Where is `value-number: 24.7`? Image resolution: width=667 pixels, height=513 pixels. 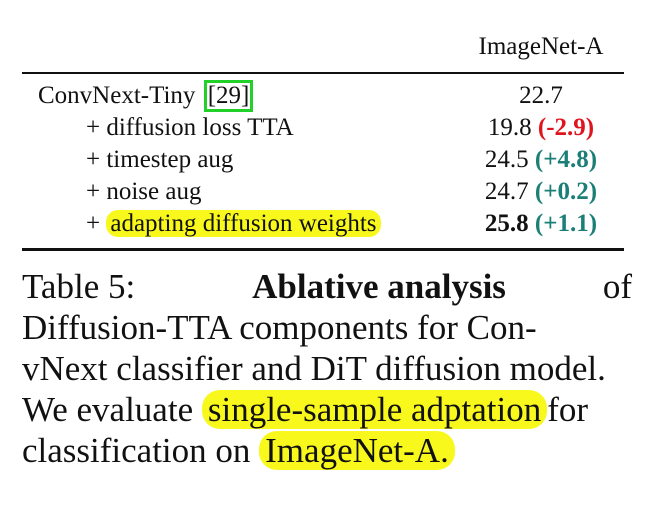
value-number: 24.7 is located at coordinates (506, 191).